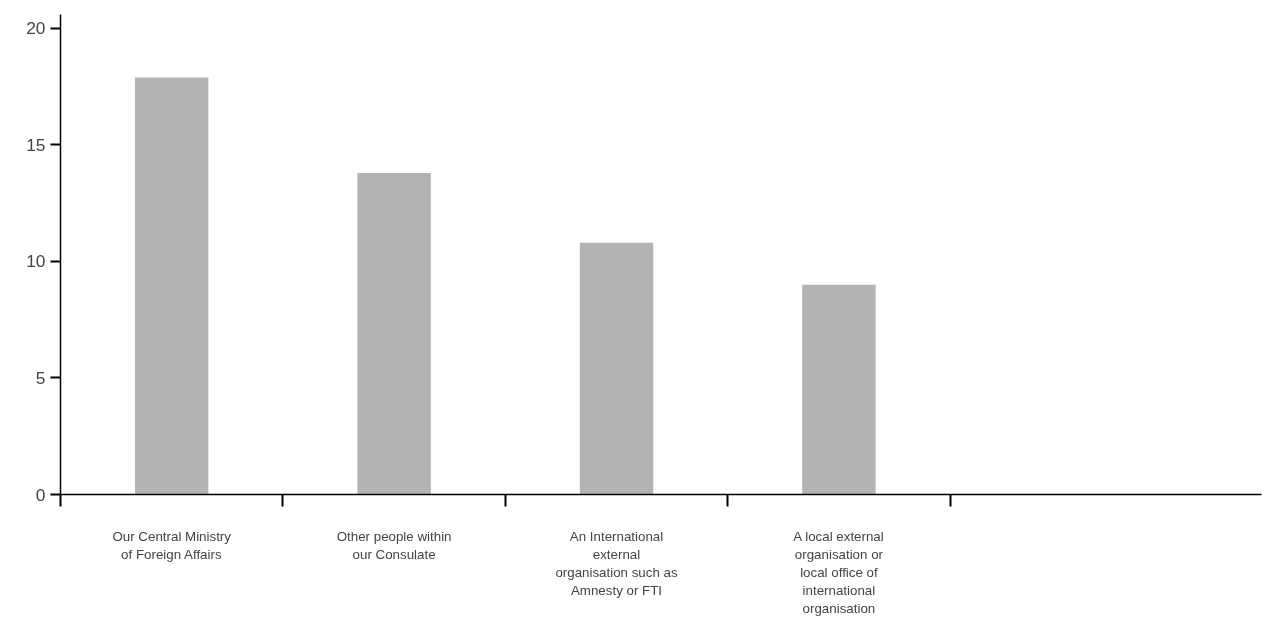  Describe the element at coordinates (172, 545) in the screenshot. I see `x-tick-label: Our Central Ministry of Foreign Affairs` at that location.